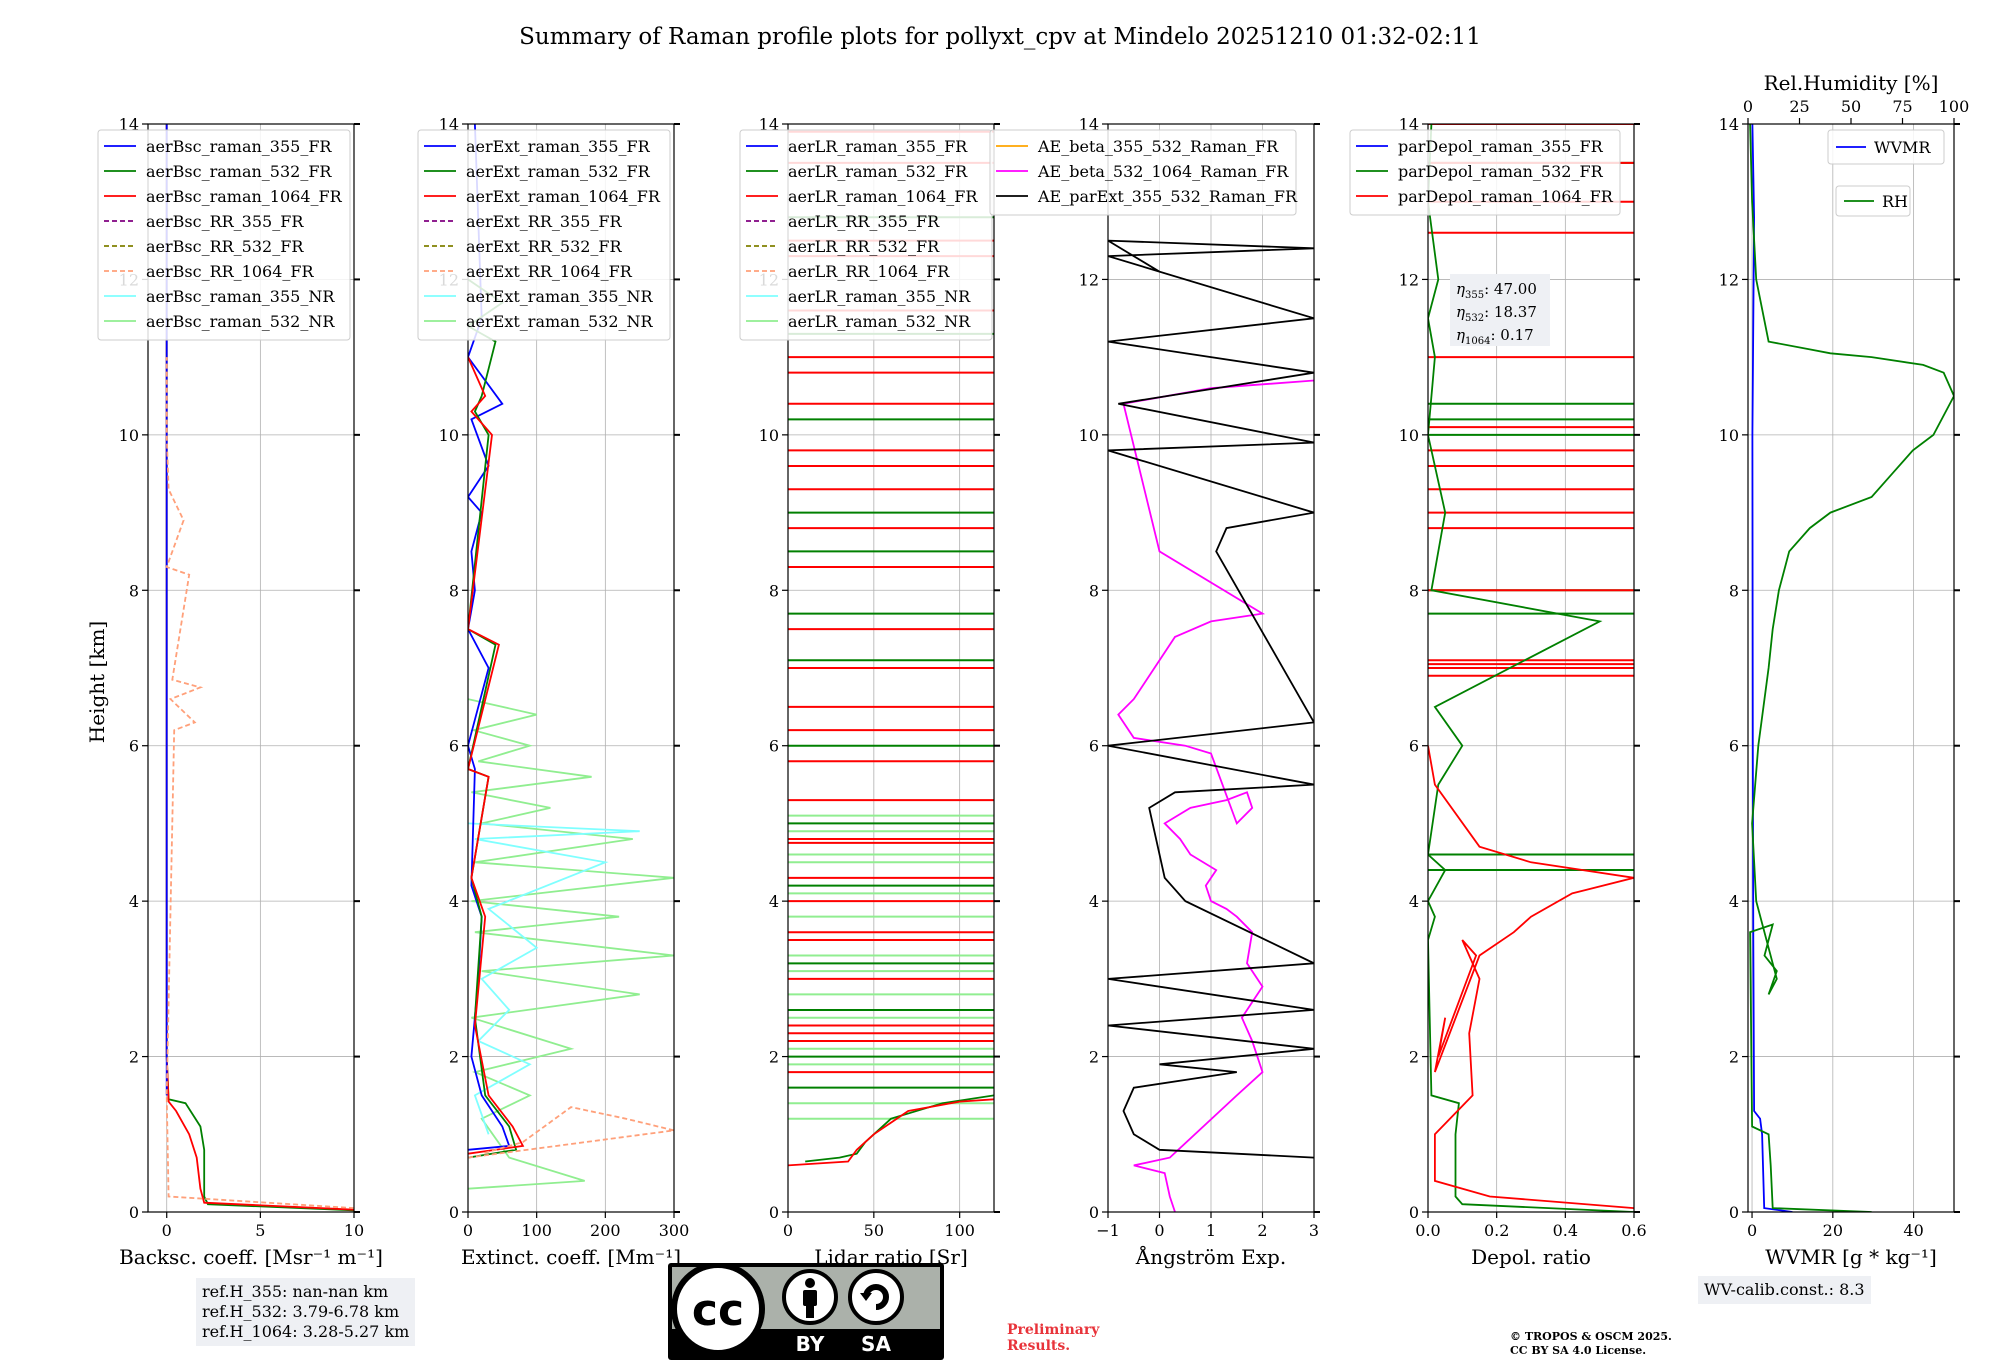 The width and height of the screenshot is (2000, 1360). Describe the element at coordinates (1851, 83) in the screenshot. I see `top-x-axis-label: Rel.Humidity [%]` at that location.